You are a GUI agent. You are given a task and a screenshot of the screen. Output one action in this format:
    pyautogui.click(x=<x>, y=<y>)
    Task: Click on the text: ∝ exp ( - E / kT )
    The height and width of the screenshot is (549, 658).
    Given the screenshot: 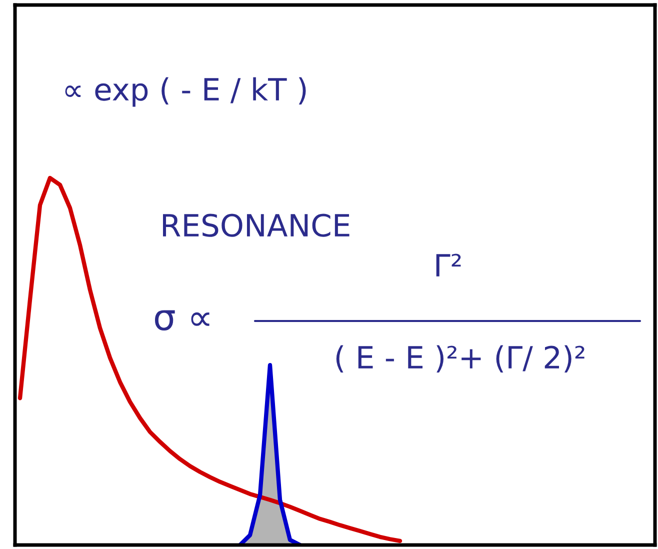 What is the action you would take?
    pyautogui.click(x=185, y=92)
    